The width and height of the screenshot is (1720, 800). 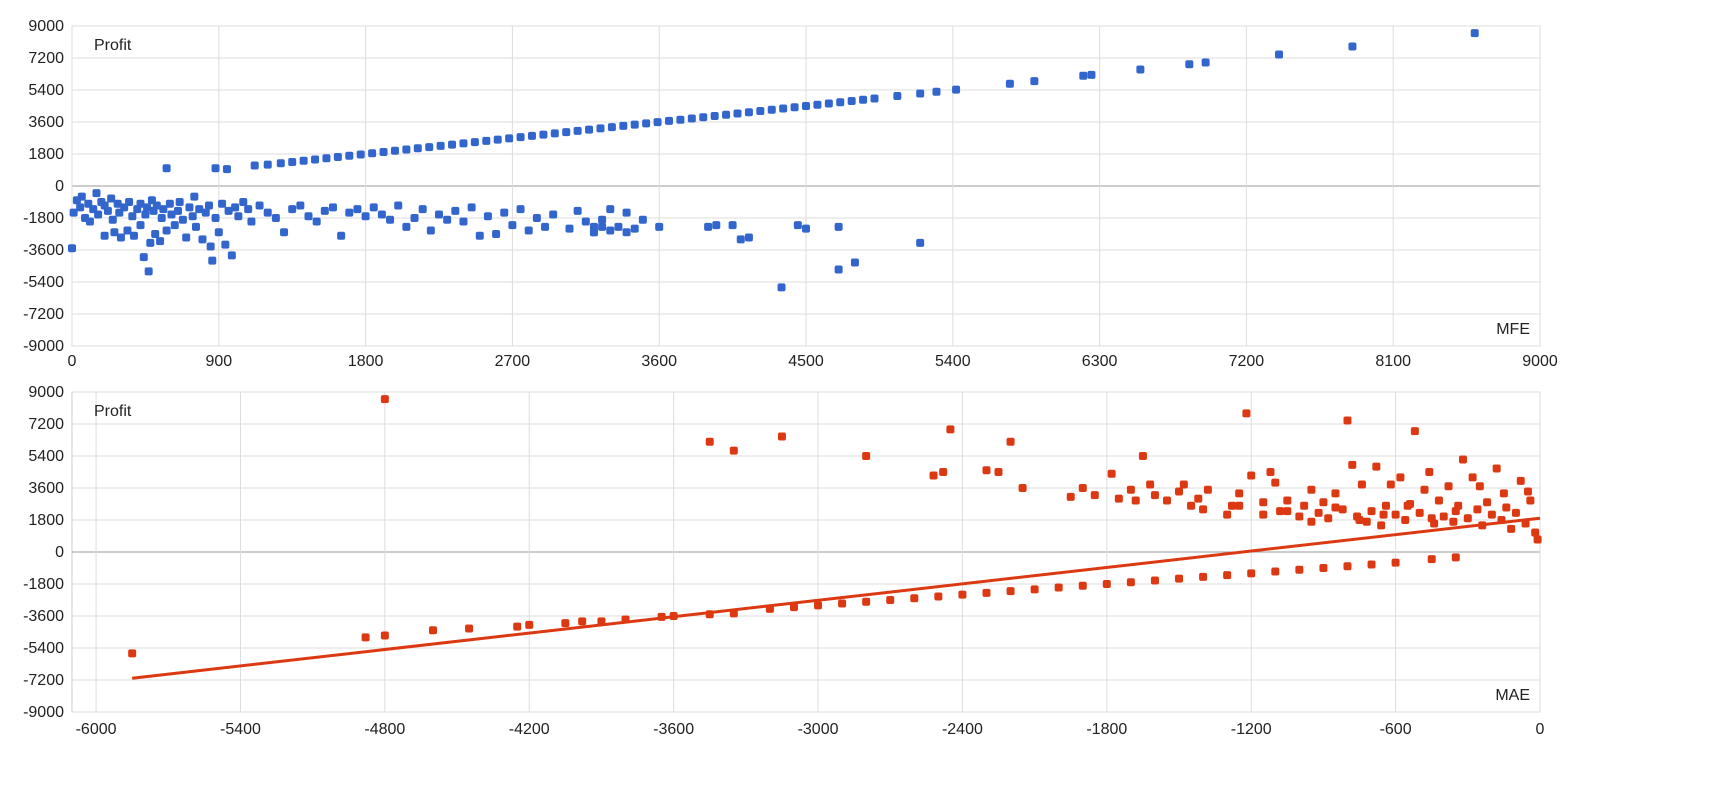 I want to click on x-tick-label: -600, so click(x=1396, y=729).